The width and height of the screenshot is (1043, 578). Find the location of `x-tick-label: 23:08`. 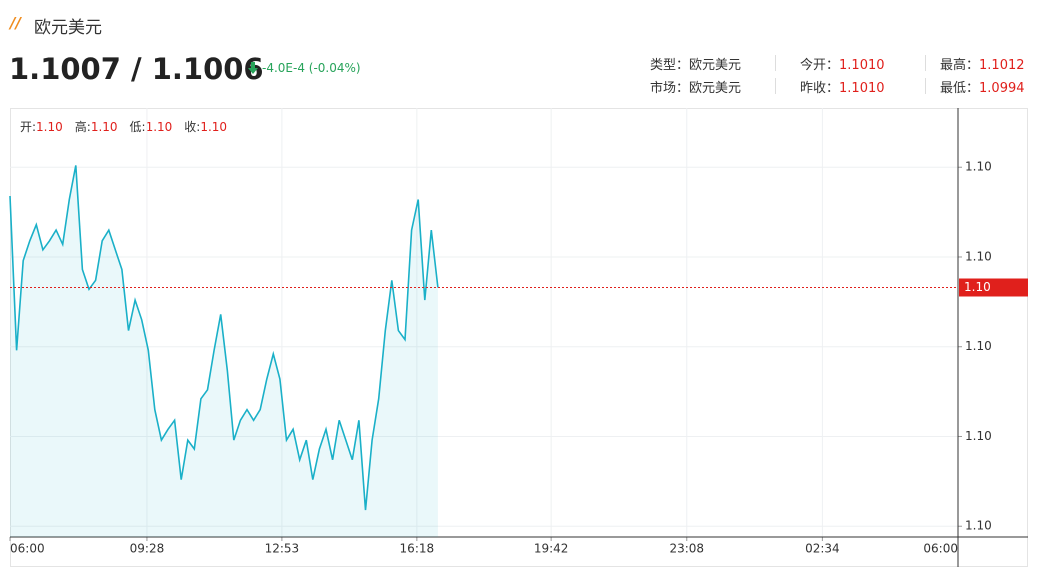

x-tick-label: 23:08 is located at coordinates (686, 549).